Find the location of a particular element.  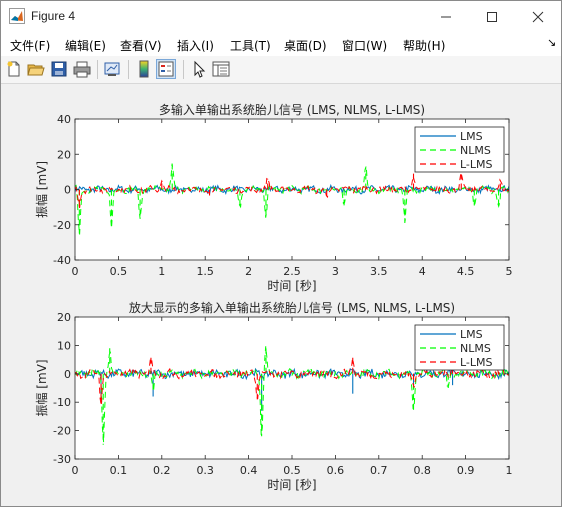

window-title: Figure 4 is located at coordinates (53, 16).